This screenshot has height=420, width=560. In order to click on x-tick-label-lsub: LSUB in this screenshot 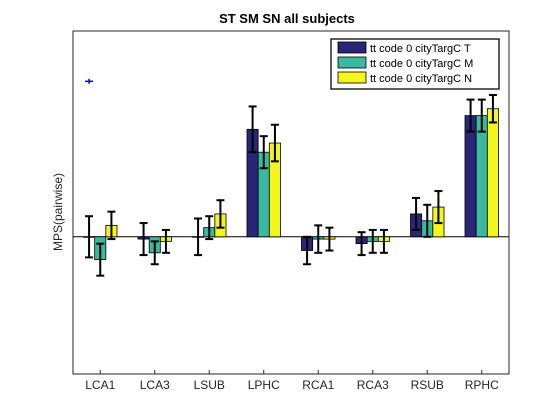, I will do `click(209, 385)`.